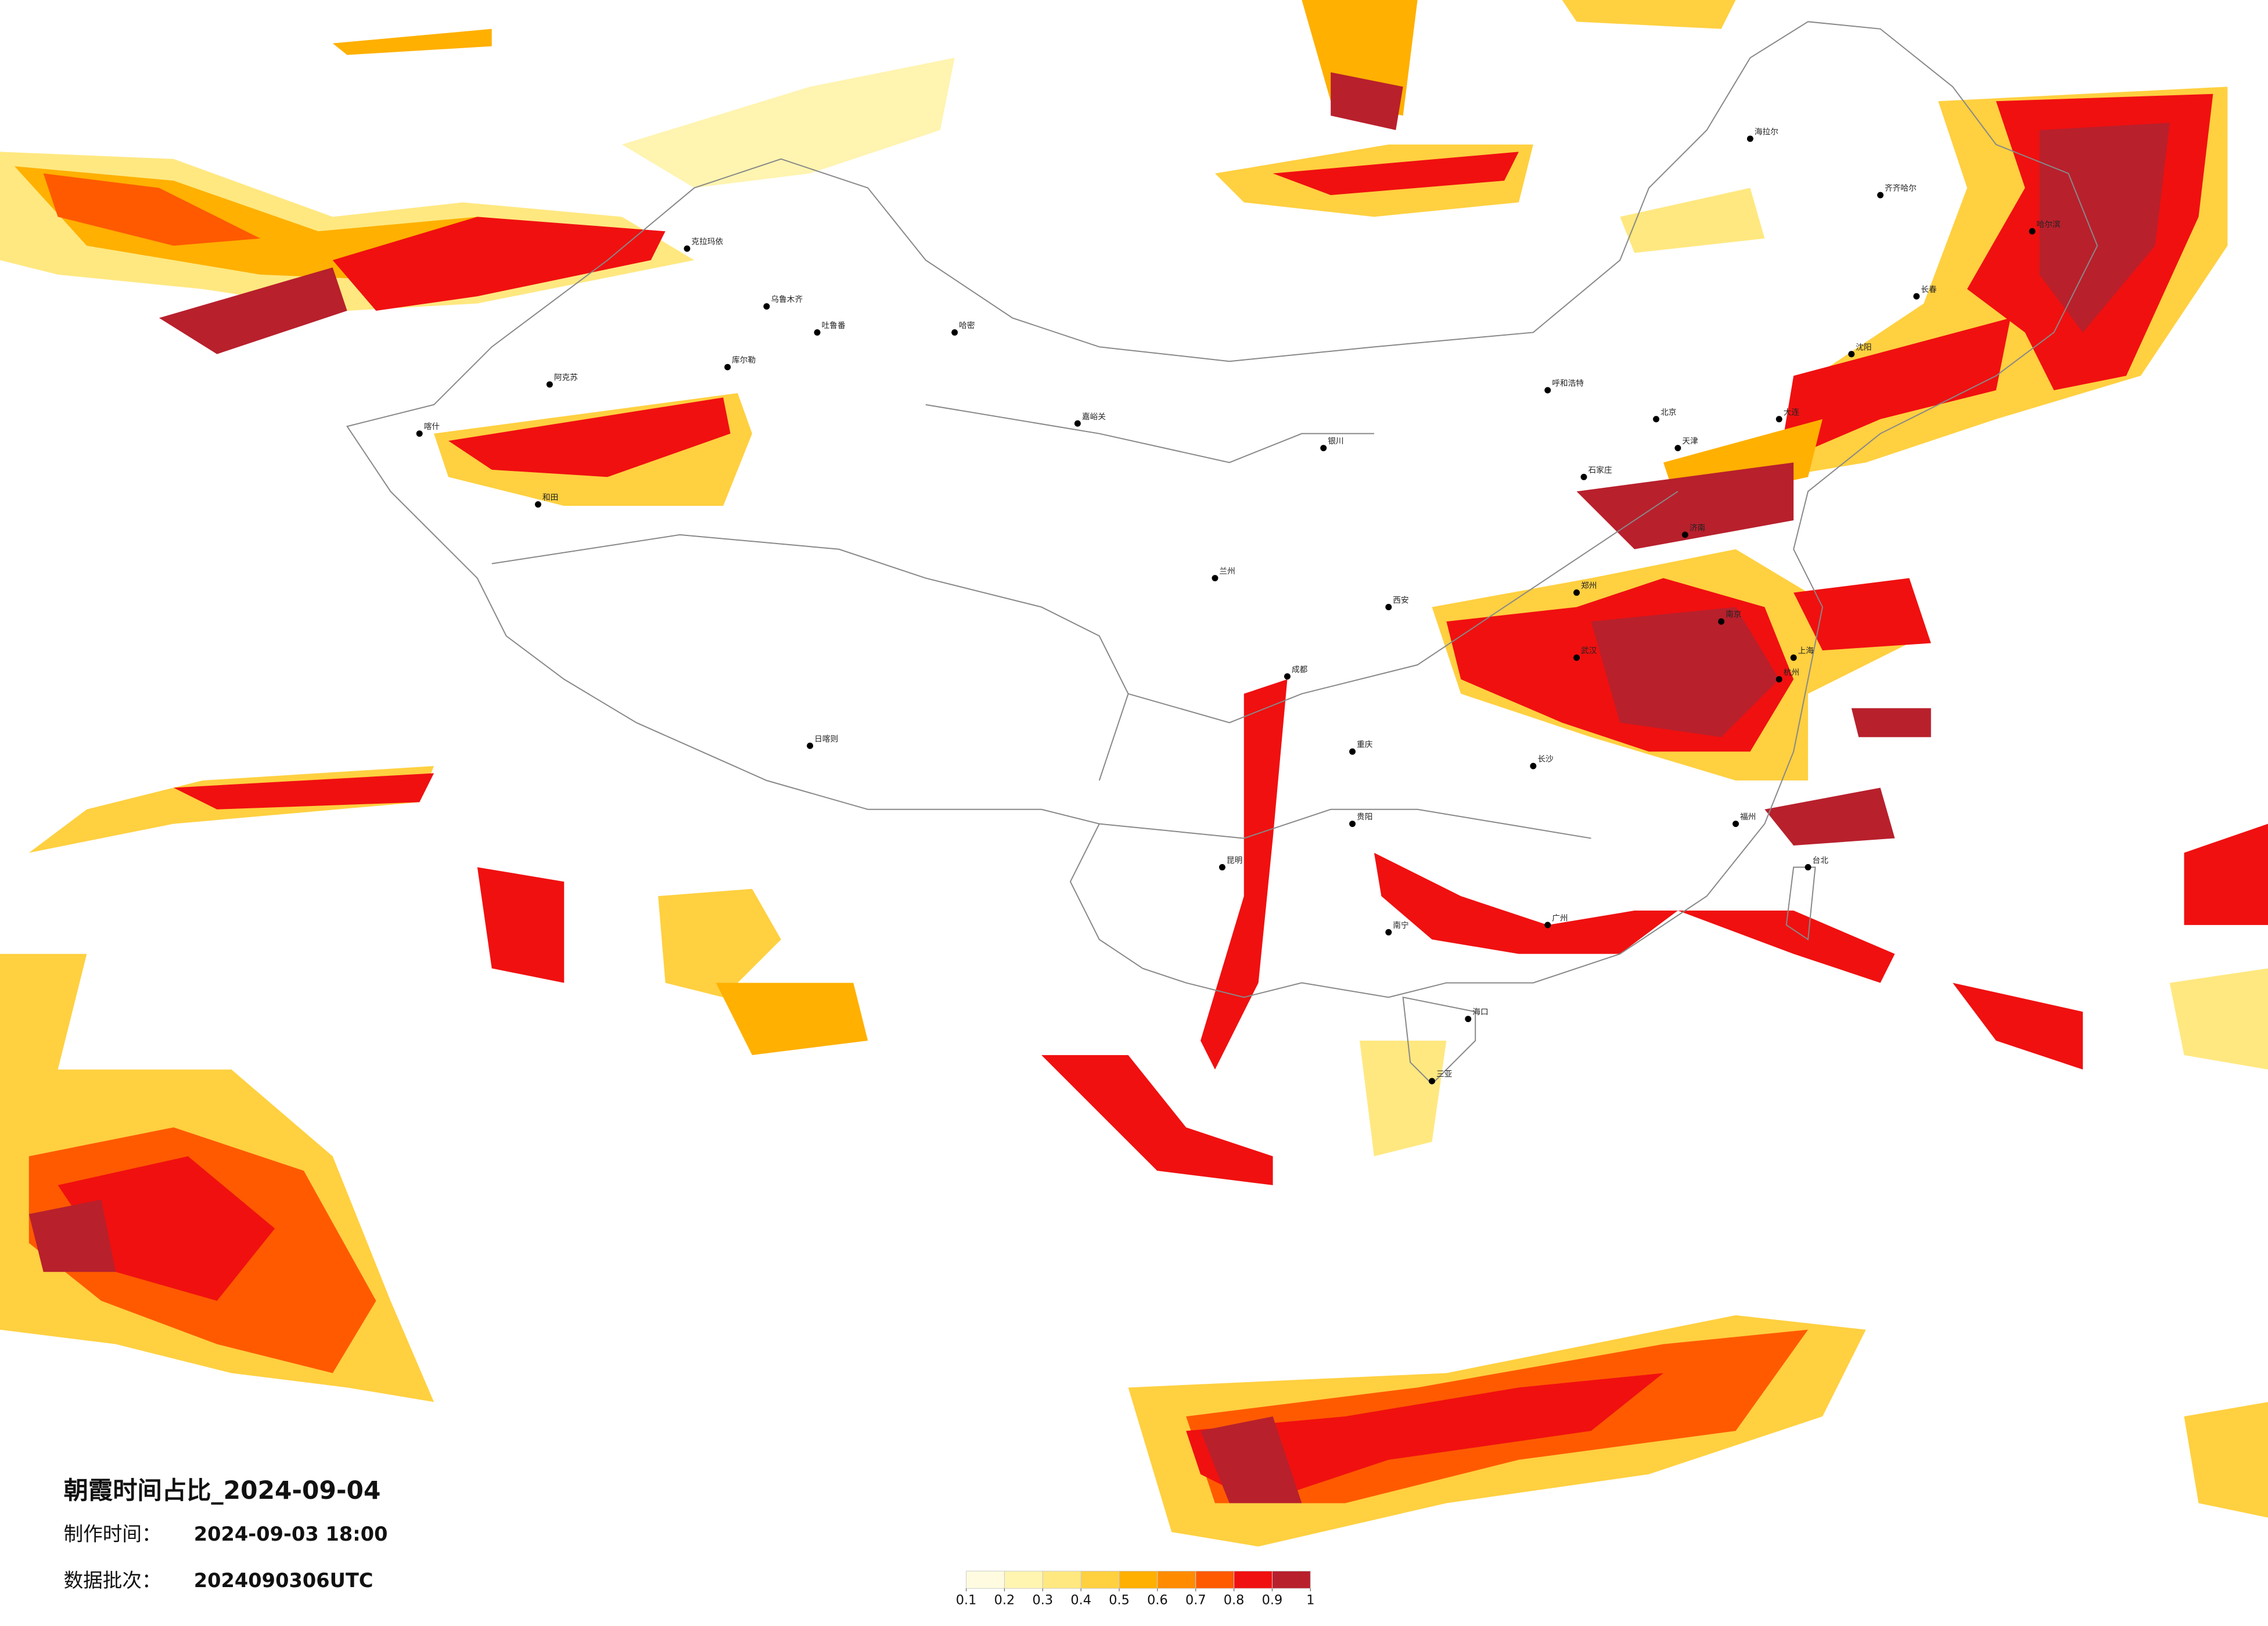 Image resolution: width=2268 pixels, height=1626 pixels. What do you see at coordinates (566, 378) in the screenshot?
I see `city-label: 阿克苏` at bounding box center [566, 378].